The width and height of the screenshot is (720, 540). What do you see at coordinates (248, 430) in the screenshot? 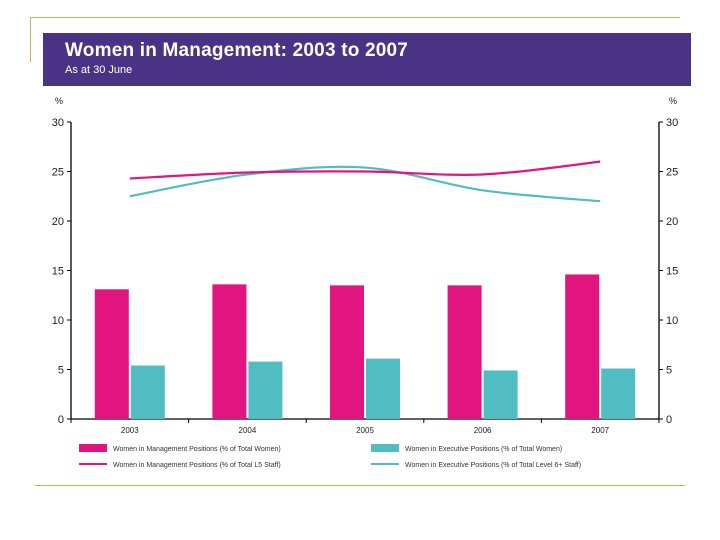
I see `x-tick-label: 2004` at bounding box center [248, 430].